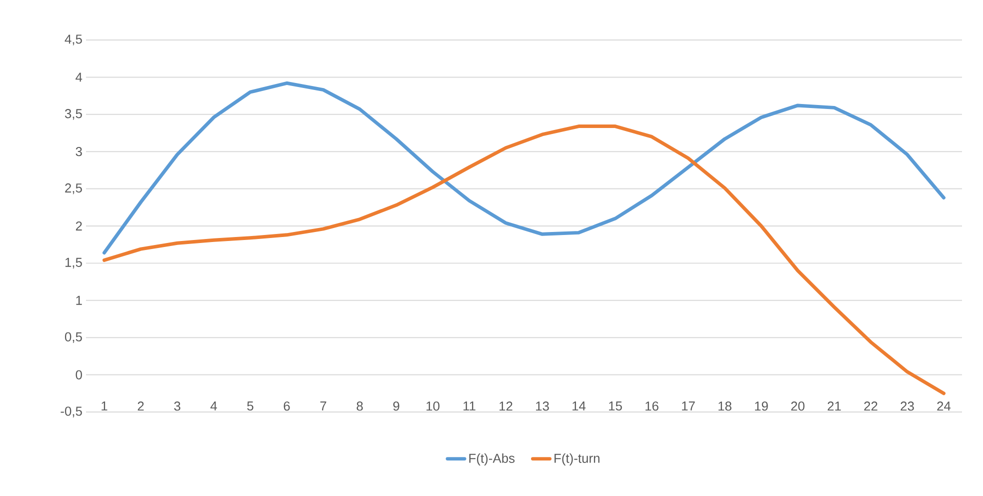 The width and height of the screenshot is (983, 496). Describe the element at coordinates (323, 406) in the screenshot. I see `x-tick-label: 7` at that location.